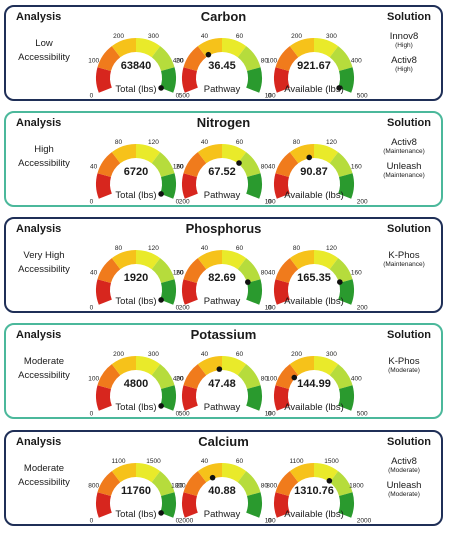 The image size is (449, 536). Describe the element at coordinates (39, 229) in the screenshot. I see `analysis-header: Analysis` at that location.